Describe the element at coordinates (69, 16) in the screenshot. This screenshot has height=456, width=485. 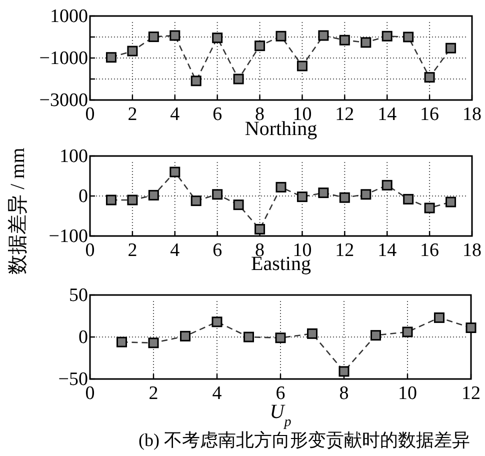
I see `y-tick-label: 1000` at that location.